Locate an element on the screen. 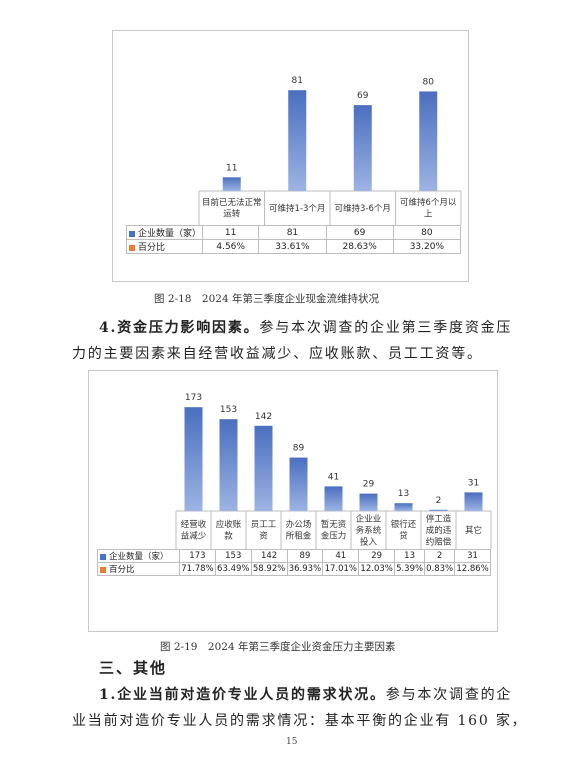  category-label: 贷 is located at coordinates (403, 536).